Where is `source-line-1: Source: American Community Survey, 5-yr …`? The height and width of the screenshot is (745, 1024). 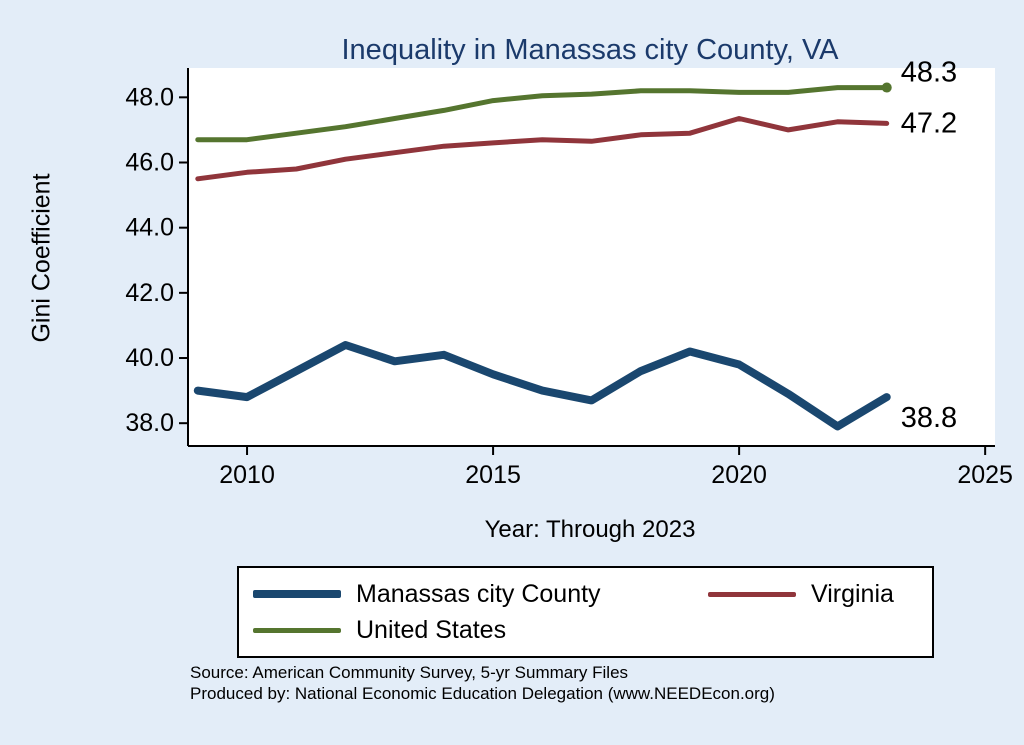 source-line-1: Source: American Community Survey, 5-yr … is located at coordinates (409, 672).